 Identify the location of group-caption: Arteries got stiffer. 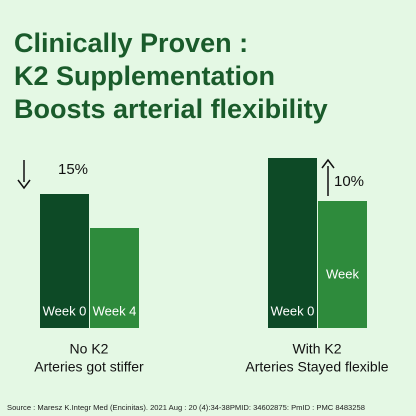
(89, 367).